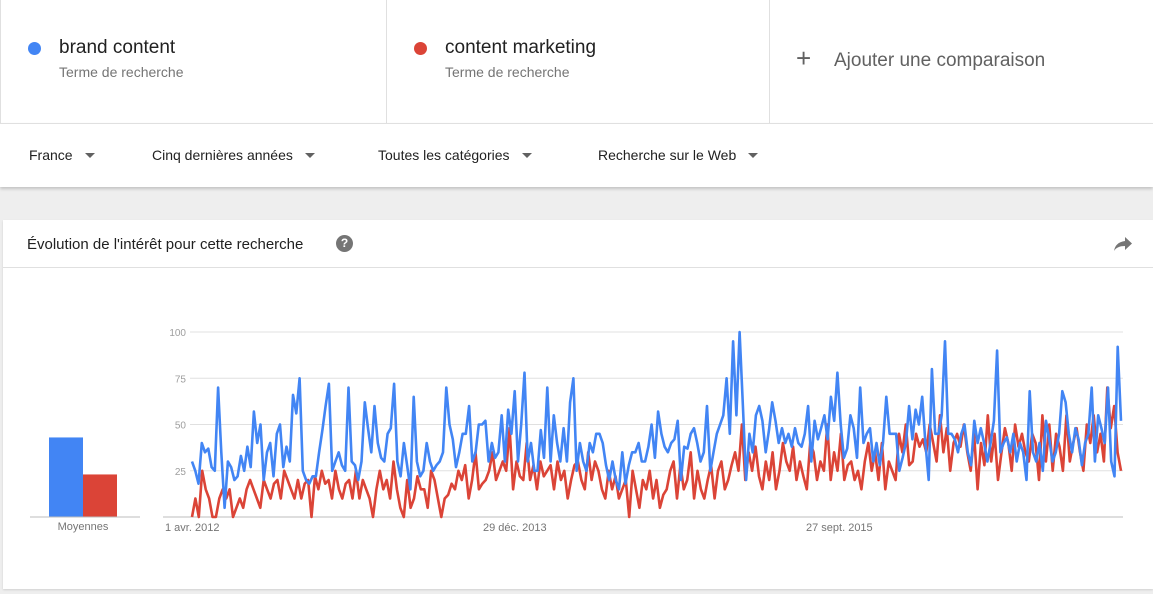 The height and width of the screenshot is (594, 1153). I want to click on region-dropdown: France, so click(62, 155).